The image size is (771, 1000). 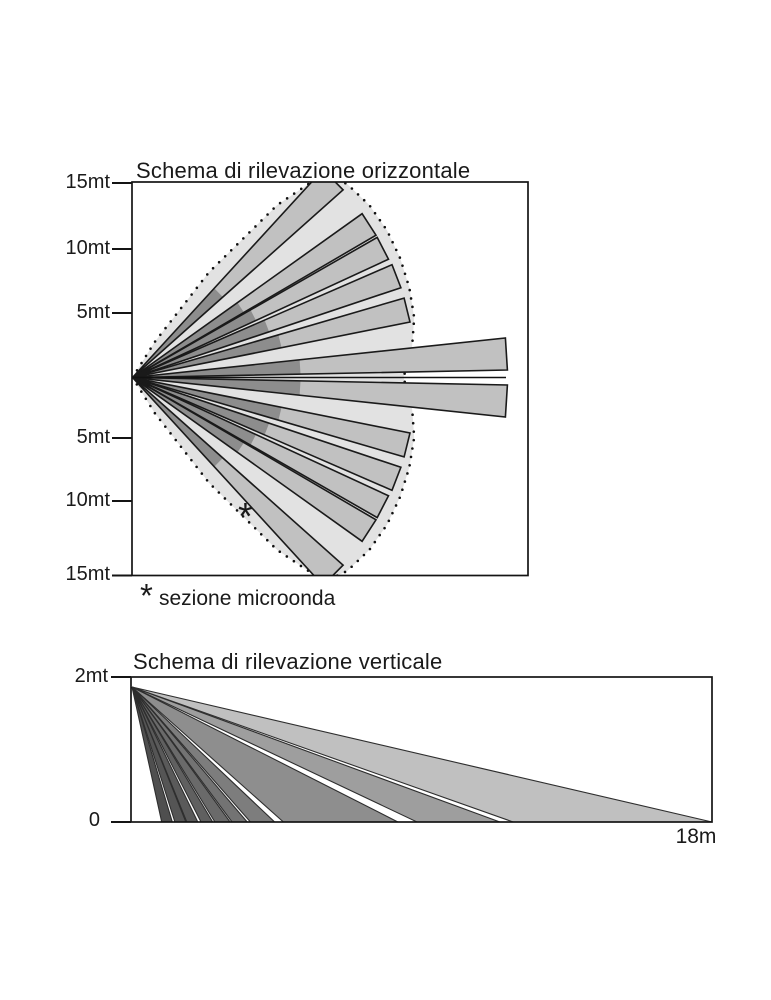 What do you see at coordinates (288, 661) in the screenshot?
I see `vertical-diagram-title: Schema di rilevazione verticale` at bounding box center [288, 661].